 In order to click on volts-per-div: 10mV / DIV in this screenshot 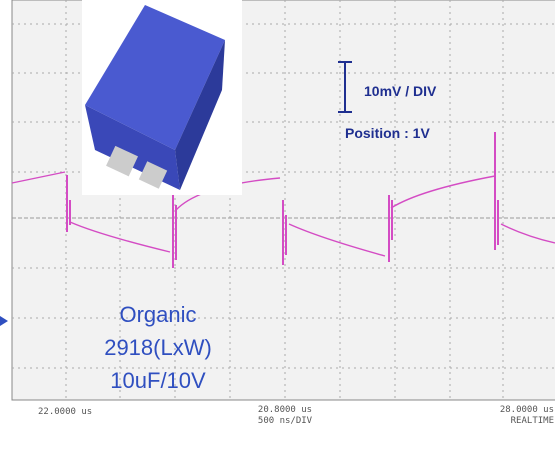, I will do `click(400, 91)`.